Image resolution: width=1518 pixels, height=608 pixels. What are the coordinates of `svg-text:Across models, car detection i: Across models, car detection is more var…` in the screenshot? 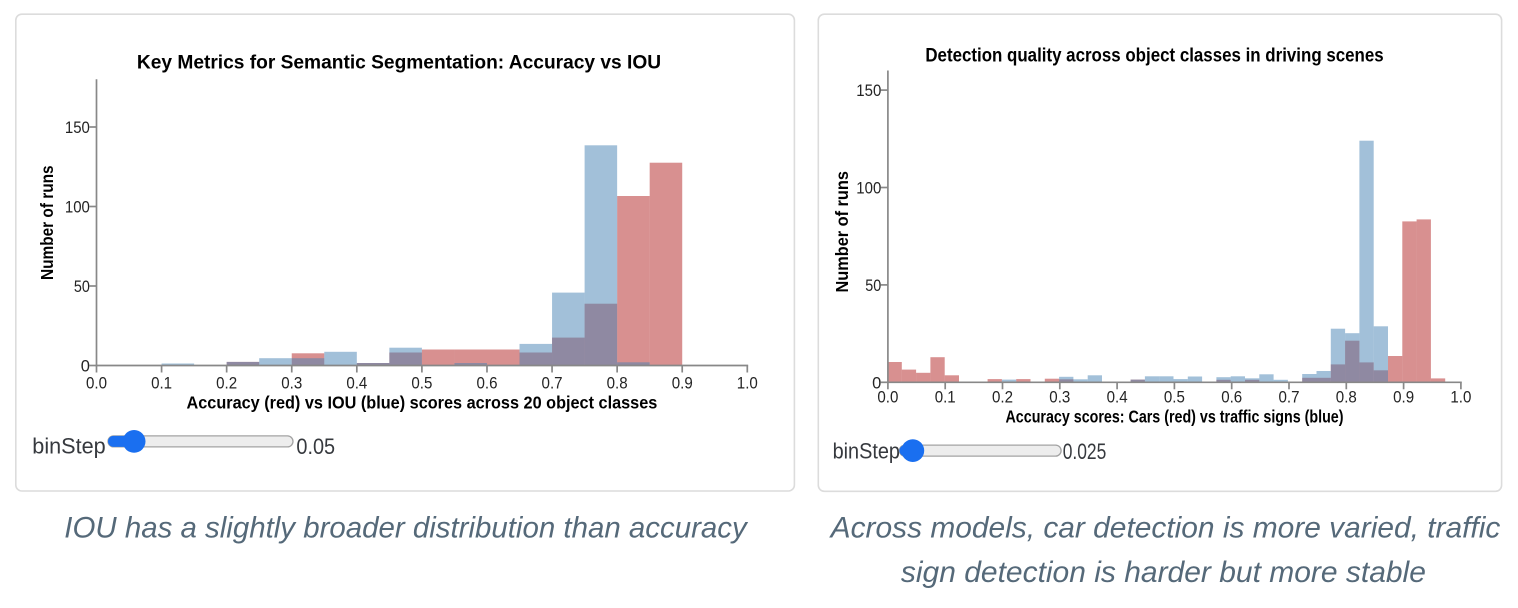 It's located at (1165, 528).